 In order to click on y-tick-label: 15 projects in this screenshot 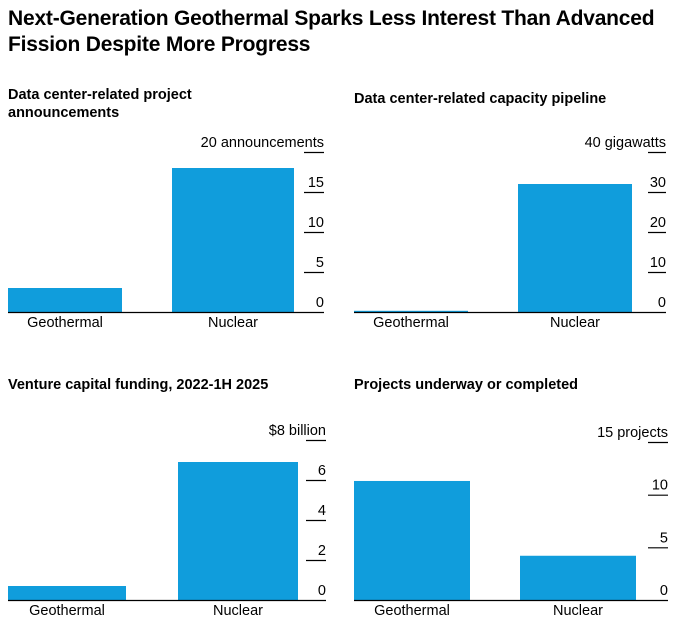, I will do `click(632, 433)`.